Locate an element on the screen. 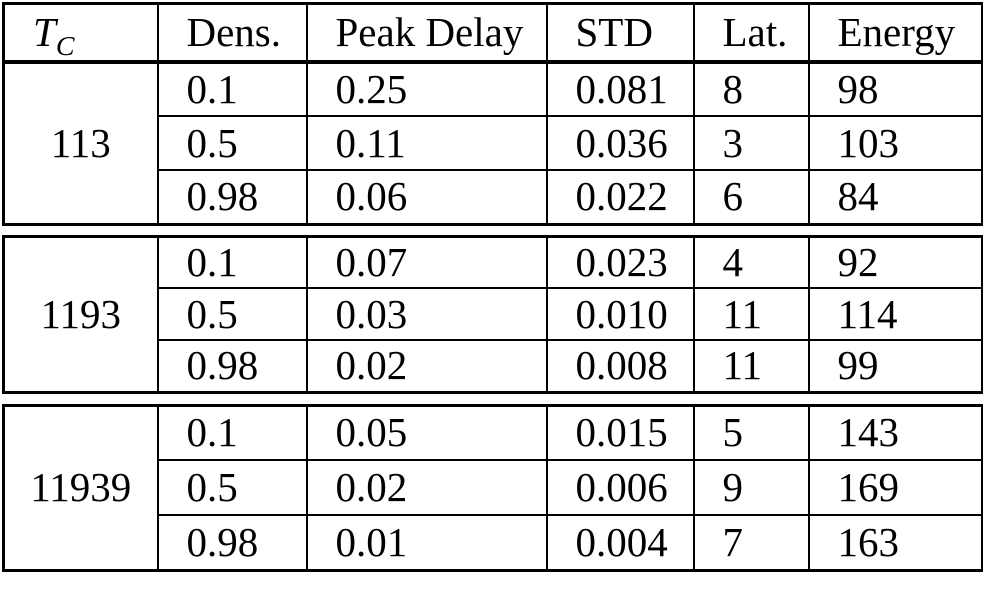  table-header-row: TC Dens. Peak Delay STD Lat. Energy is located at coordinates (492, 33).